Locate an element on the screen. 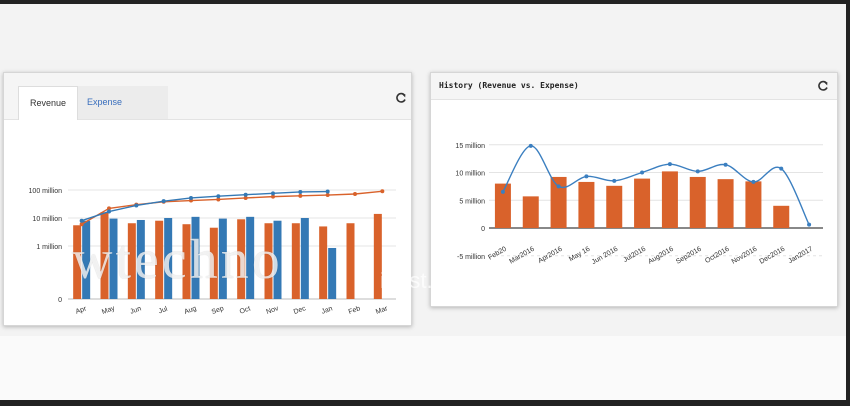 This screenshot has height=406, width=850. x-tick-label: Oct2016 is located at coordinates (717, 255).